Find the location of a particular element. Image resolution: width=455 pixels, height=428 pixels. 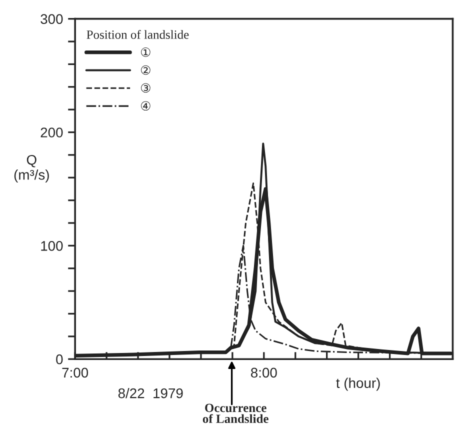

x-axis-title: t (hour) is located at coordinates (358, 384).